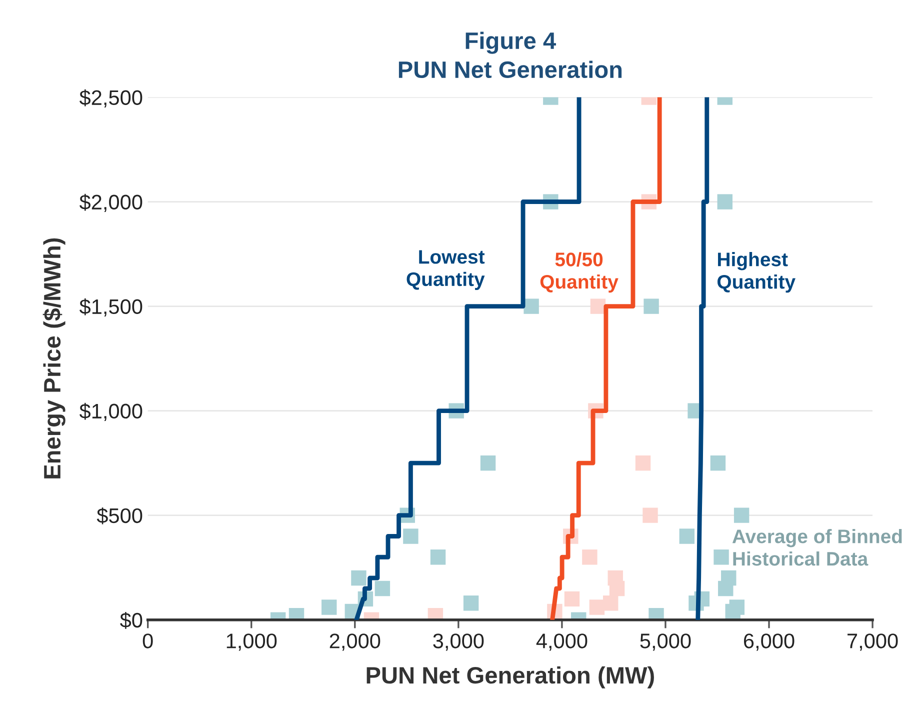 This screenshot has height=710, width=907. I want to click on y-tick-label: $500, so click(119, 515).